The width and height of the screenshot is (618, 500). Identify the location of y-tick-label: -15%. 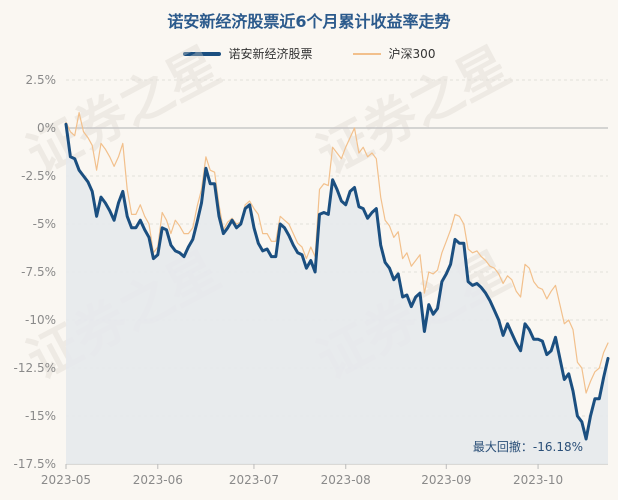
(40, 416).